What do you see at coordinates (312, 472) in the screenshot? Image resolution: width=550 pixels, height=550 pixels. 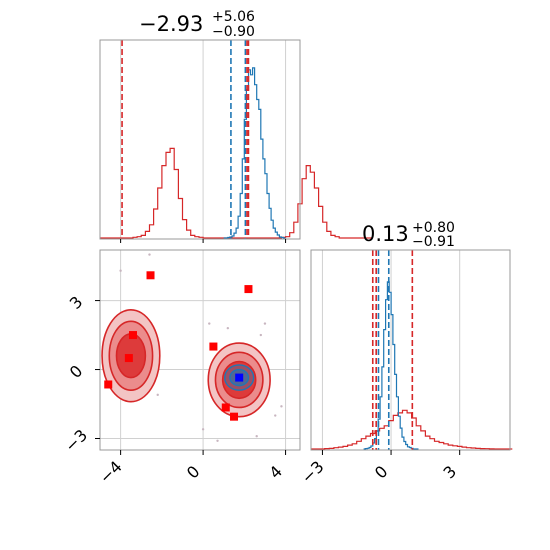 I see `x-tick-label: −3` at bounding box center [312, 472].